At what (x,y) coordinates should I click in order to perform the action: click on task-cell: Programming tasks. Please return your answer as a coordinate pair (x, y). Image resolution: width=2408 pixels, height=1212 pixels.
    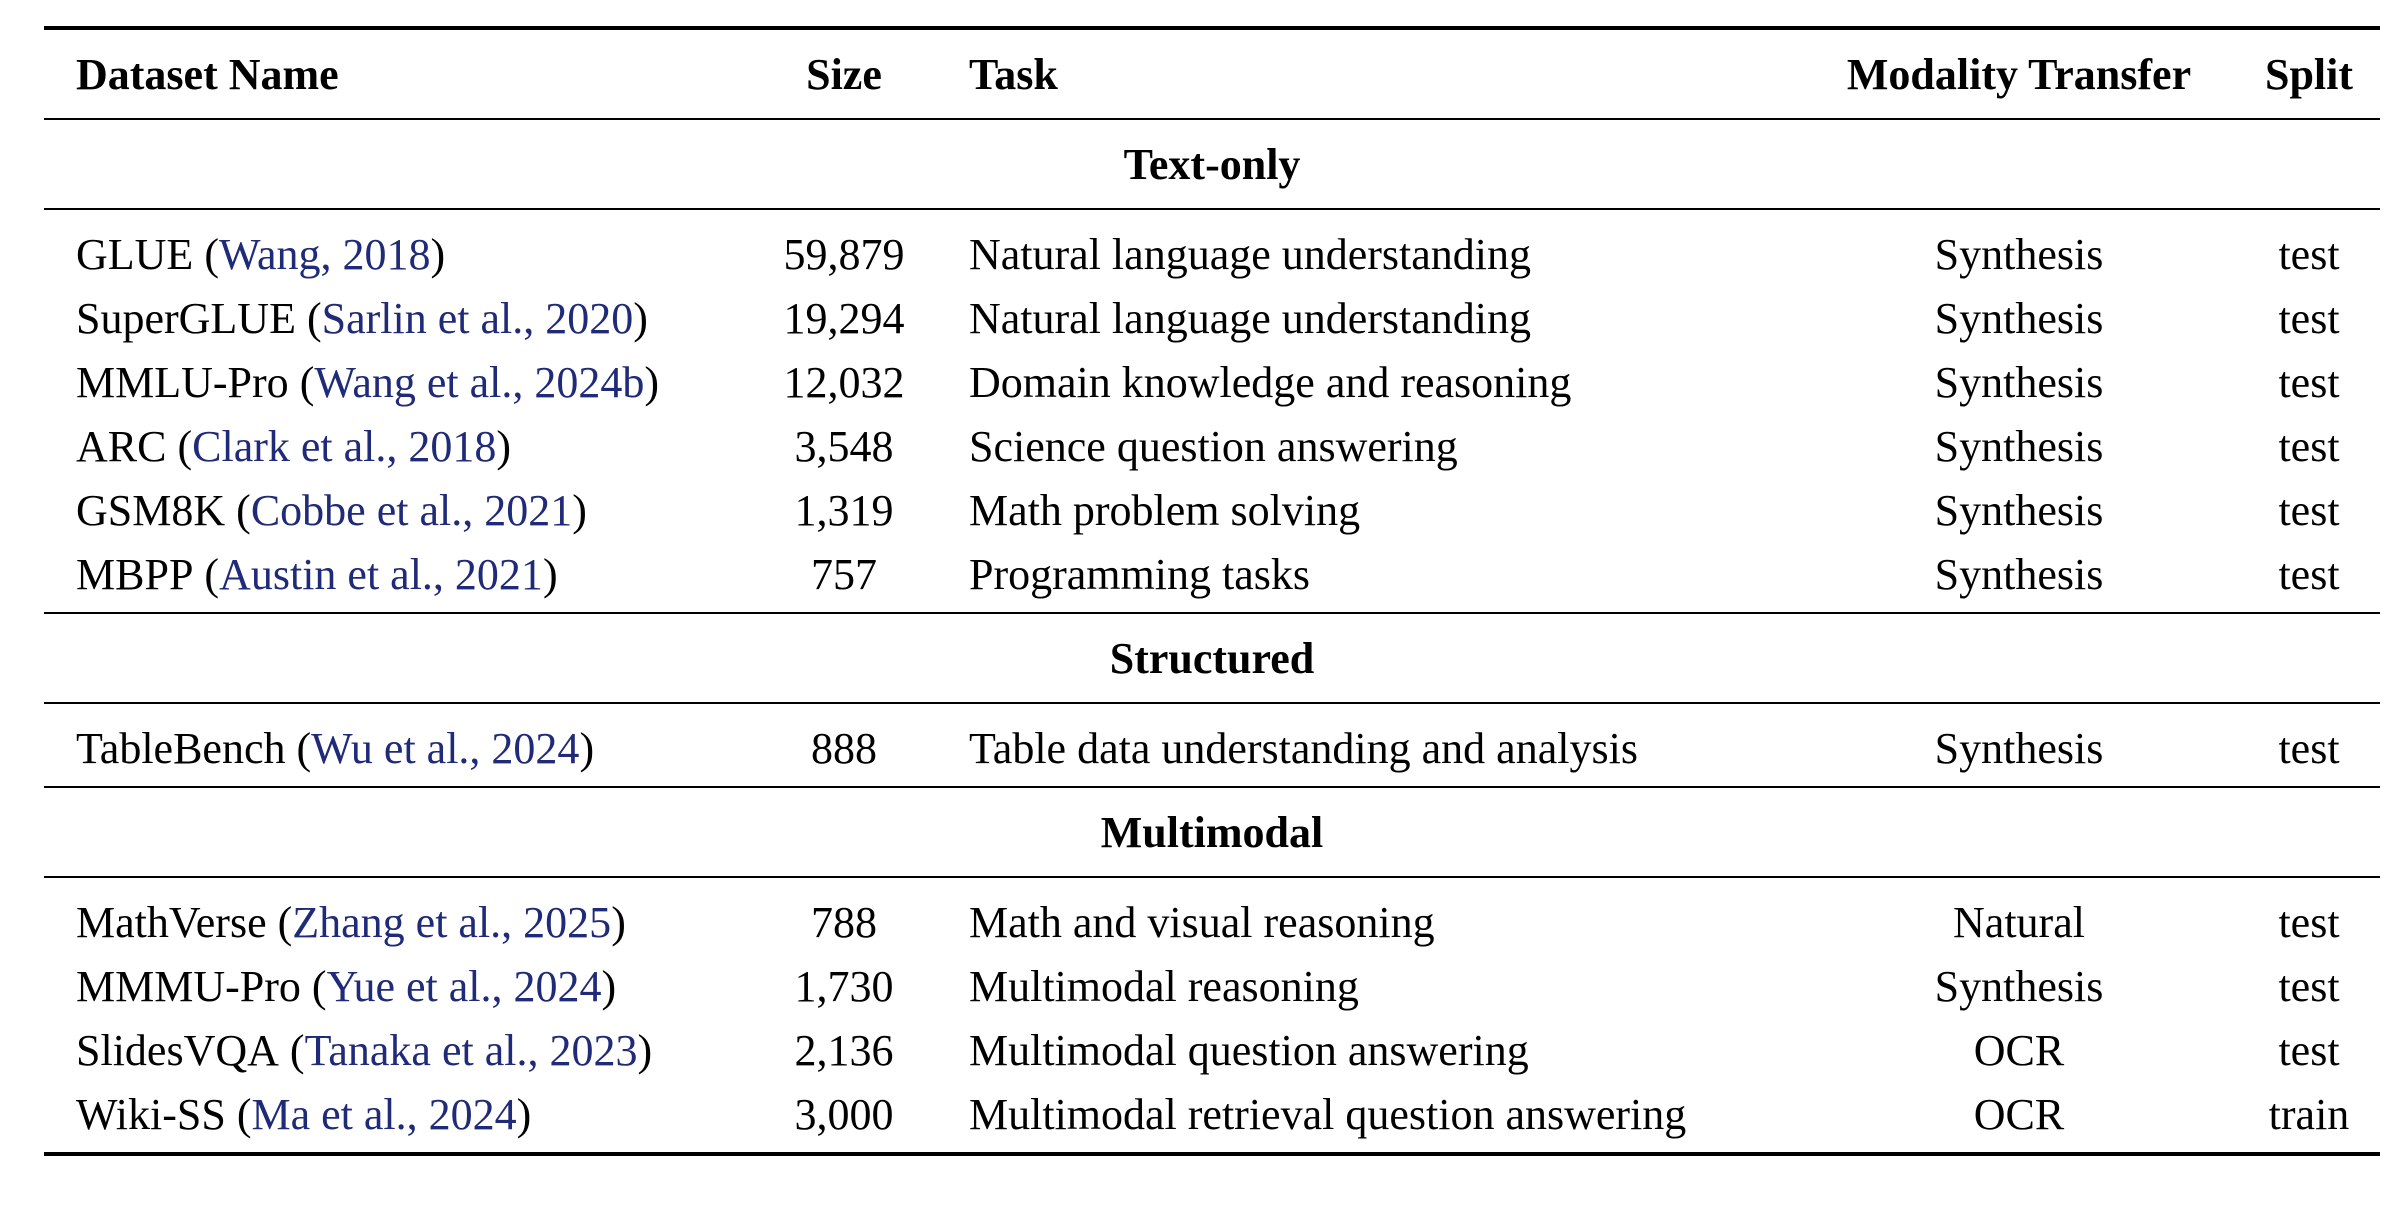
    Looking at the image, I should click on (1139, 574).